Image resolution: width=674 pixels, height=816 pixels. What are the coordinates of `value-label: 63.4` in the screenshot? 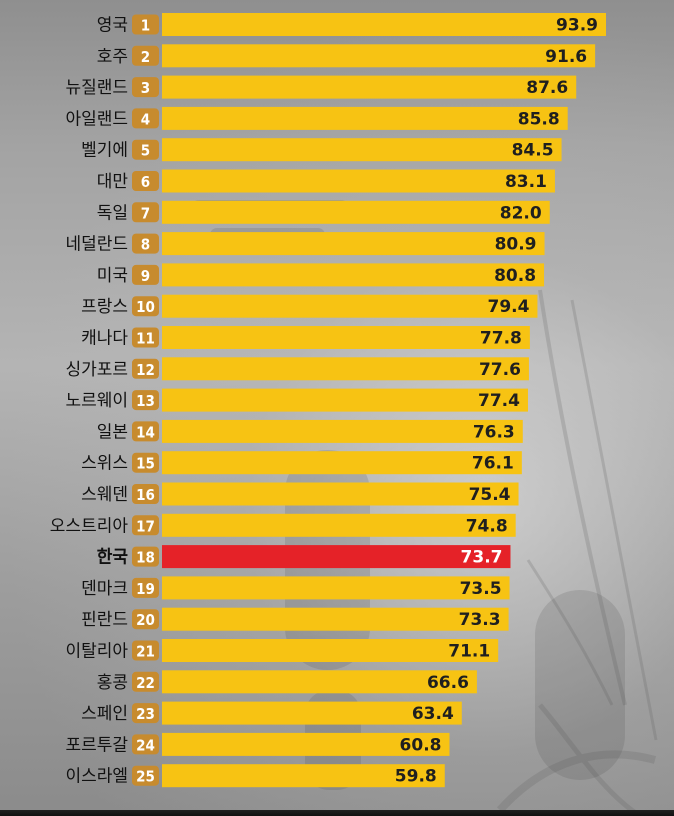 It's located at (433, 714).